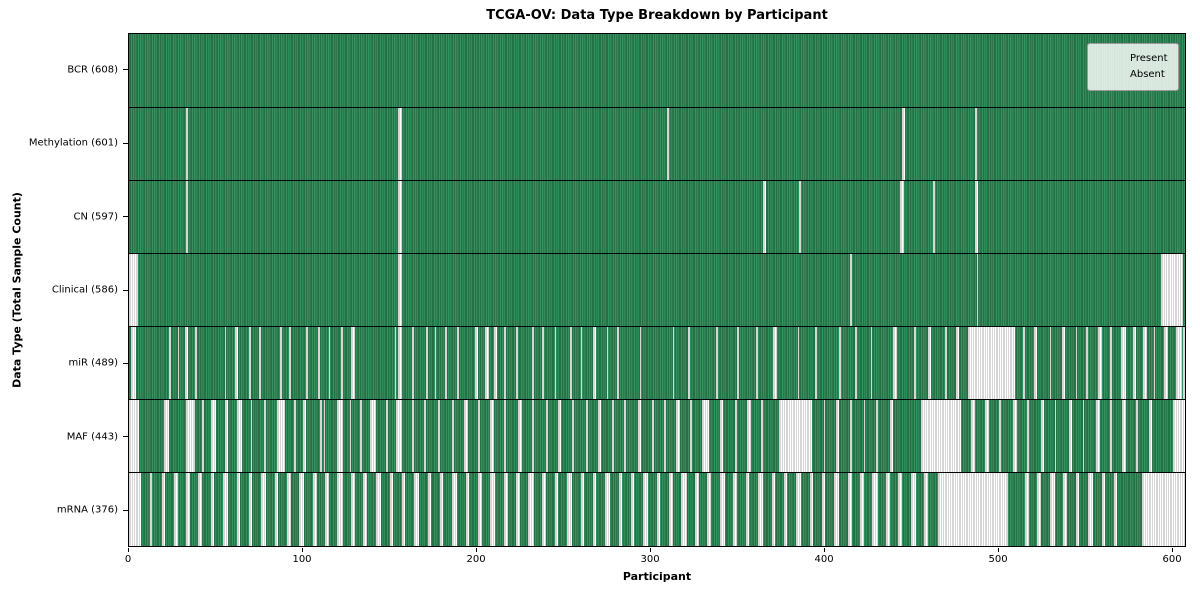 This screenshot has width=1200, height=600. What do you see at coordinates (125, 290) in the screenshot?
I see `y-tick-marks` at bounding box center [125, 290].